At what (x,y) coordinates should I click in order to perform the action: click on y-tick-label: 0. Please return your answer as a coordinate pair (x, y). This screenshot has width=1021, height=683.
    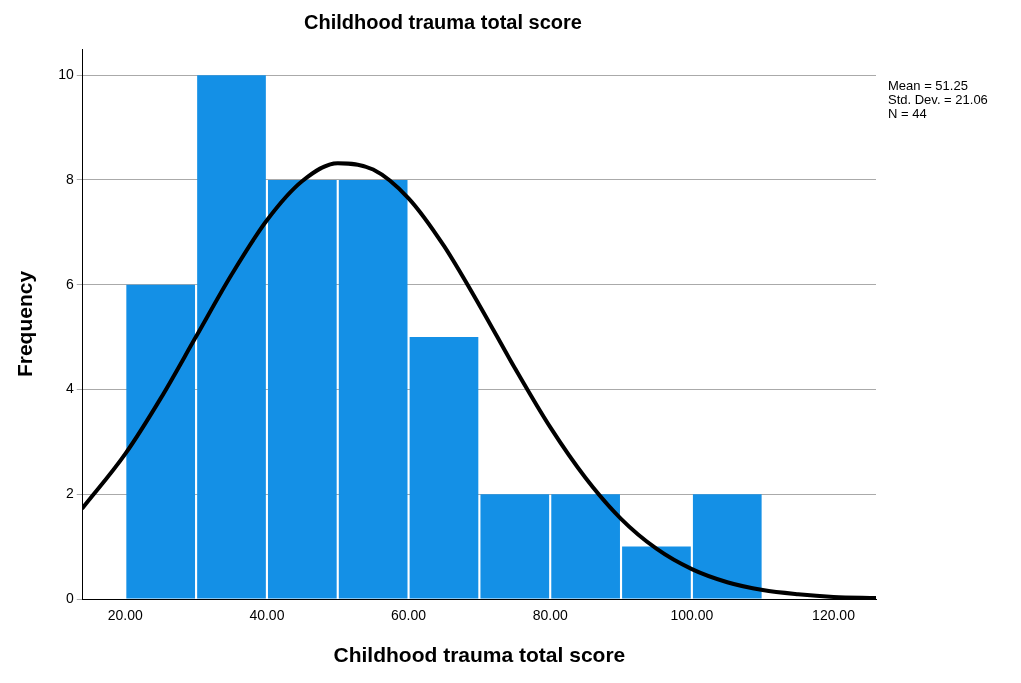
    Looking at the image, I should click on (69, 597).